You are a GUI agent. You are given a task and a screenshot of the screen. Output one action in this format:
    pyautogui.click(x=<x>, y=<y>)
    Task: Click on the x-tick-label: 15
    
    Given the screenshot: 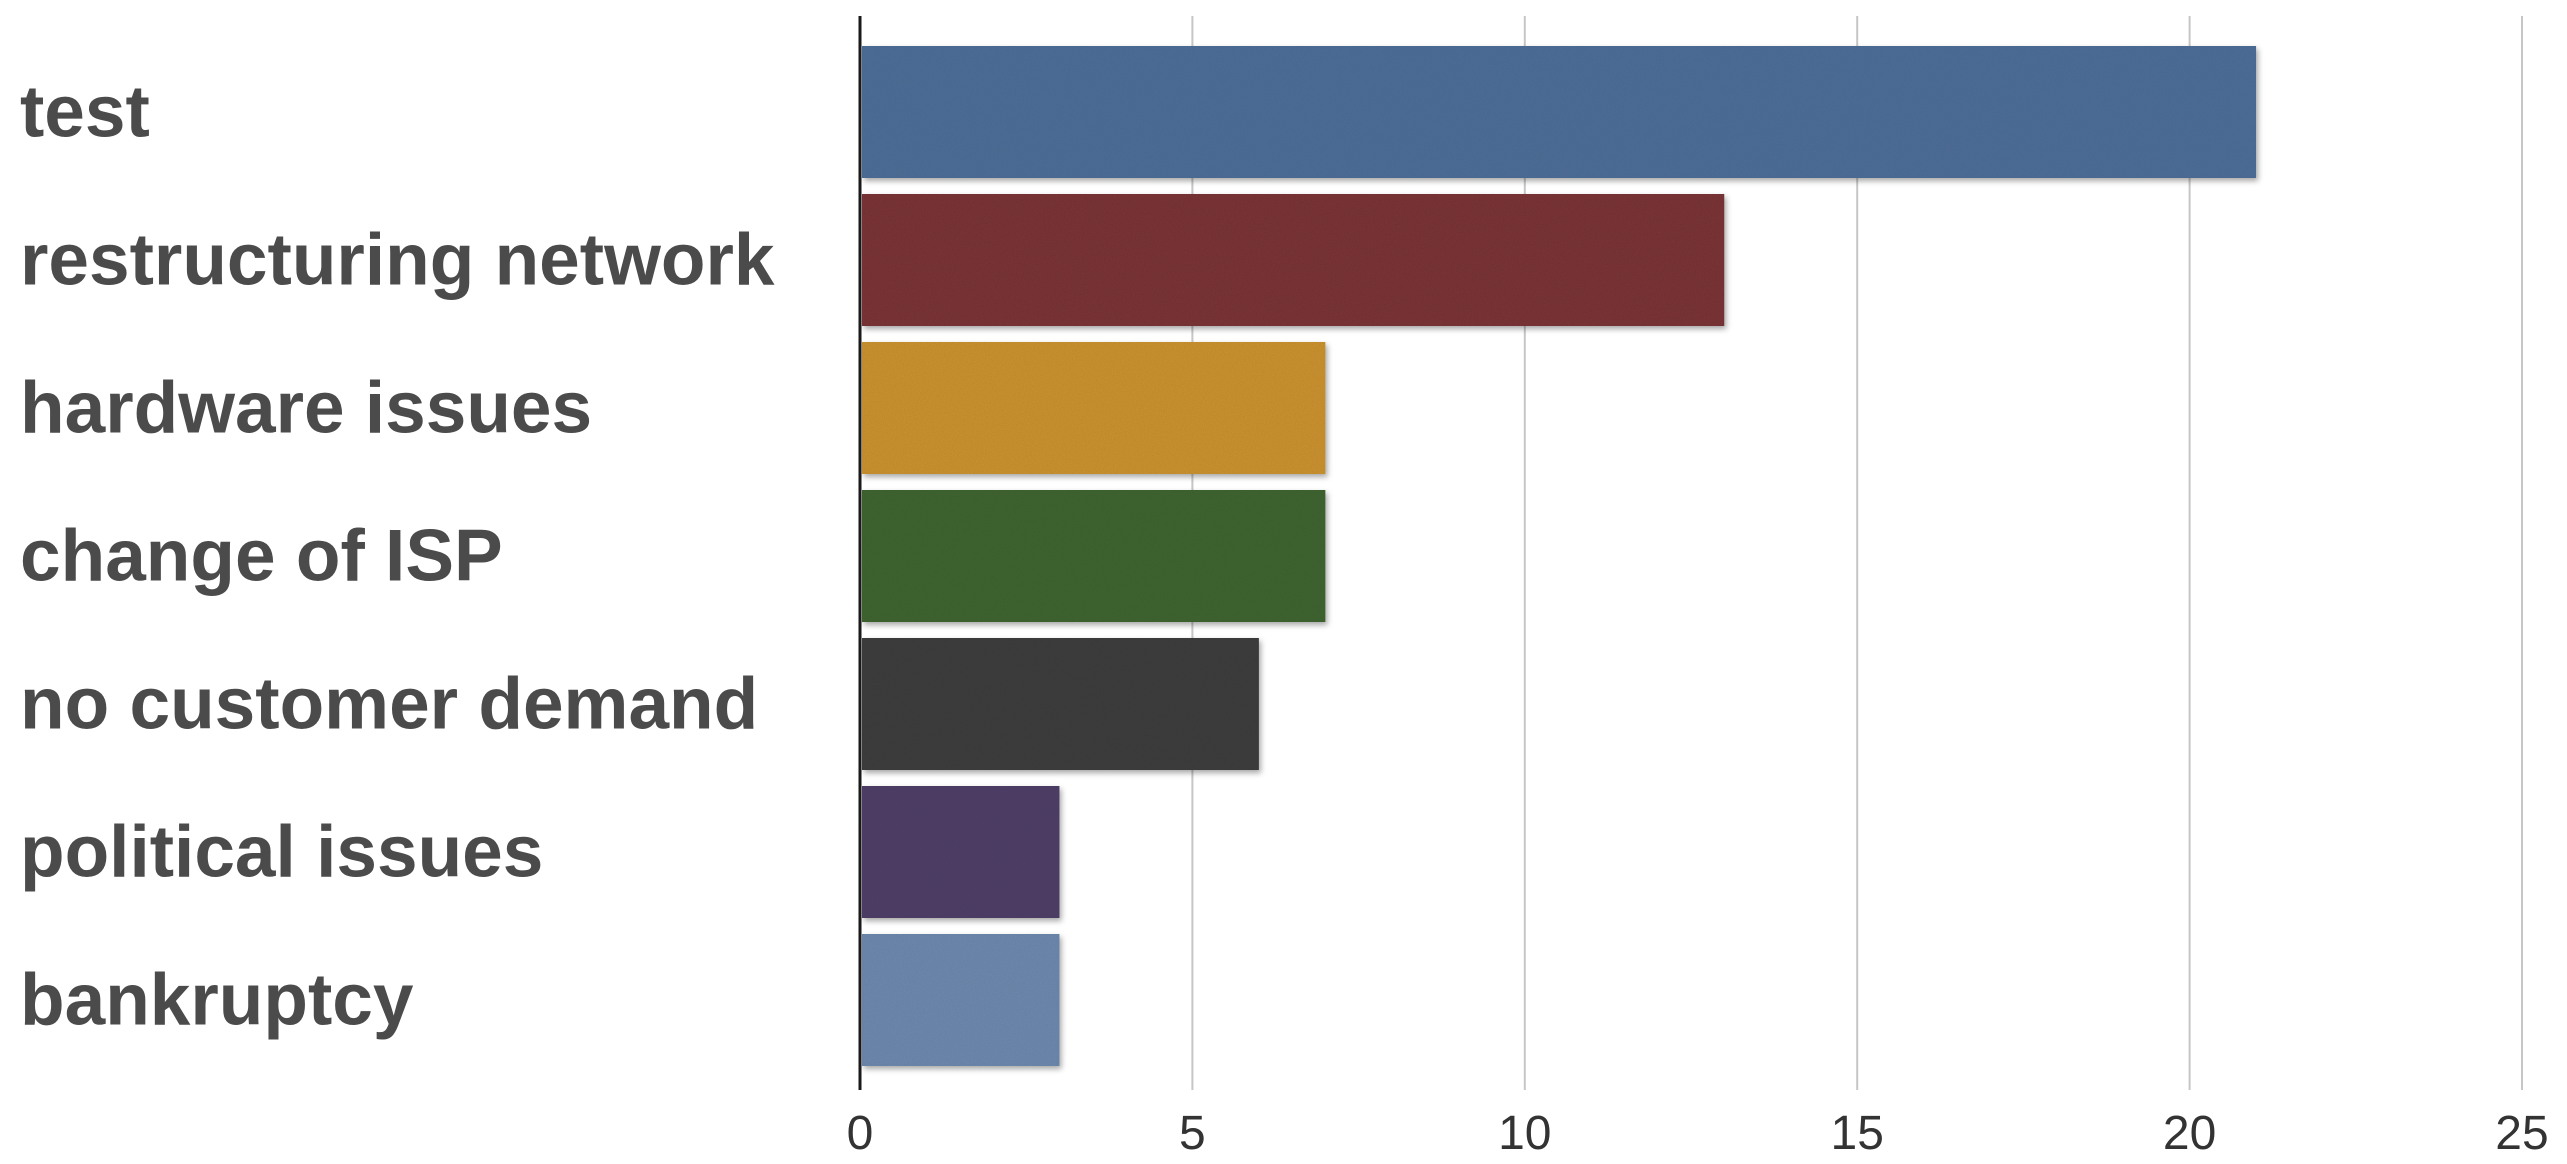 What is the action you would take?
    pyautogui.click(x=1857, y=1133)
    